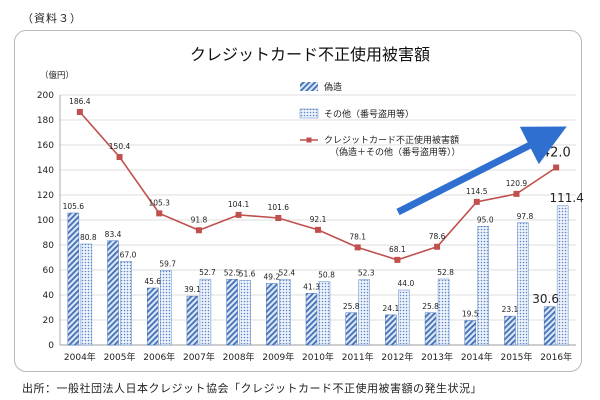 Image resolution: width=600 pixels, height=400 pixels. I want to click on y-tick-label: 160, so click(45, 146).